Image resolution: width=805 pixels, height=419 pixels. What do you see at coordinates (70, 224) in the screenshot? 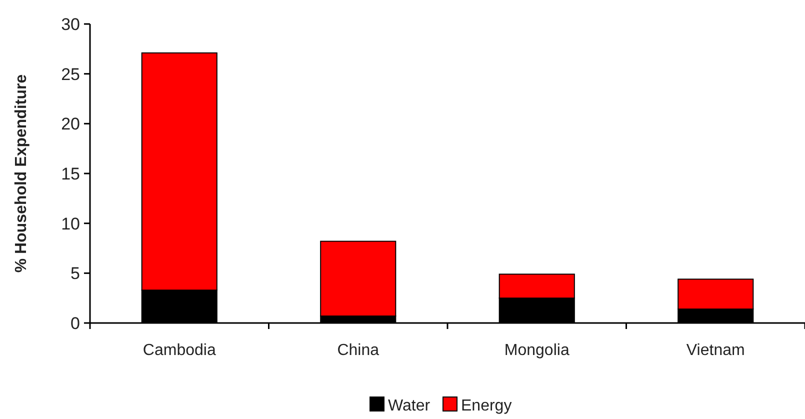
I see `y-tick-label: 10` at bounding box center [70, 224].